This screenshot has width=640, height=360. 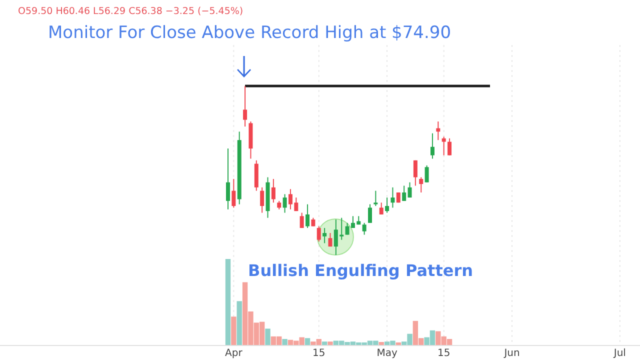 What do you see at coordinates (619, 353) in the screenshot?
I see `x-tick-label: Jul` at bounding box center [619, 353].